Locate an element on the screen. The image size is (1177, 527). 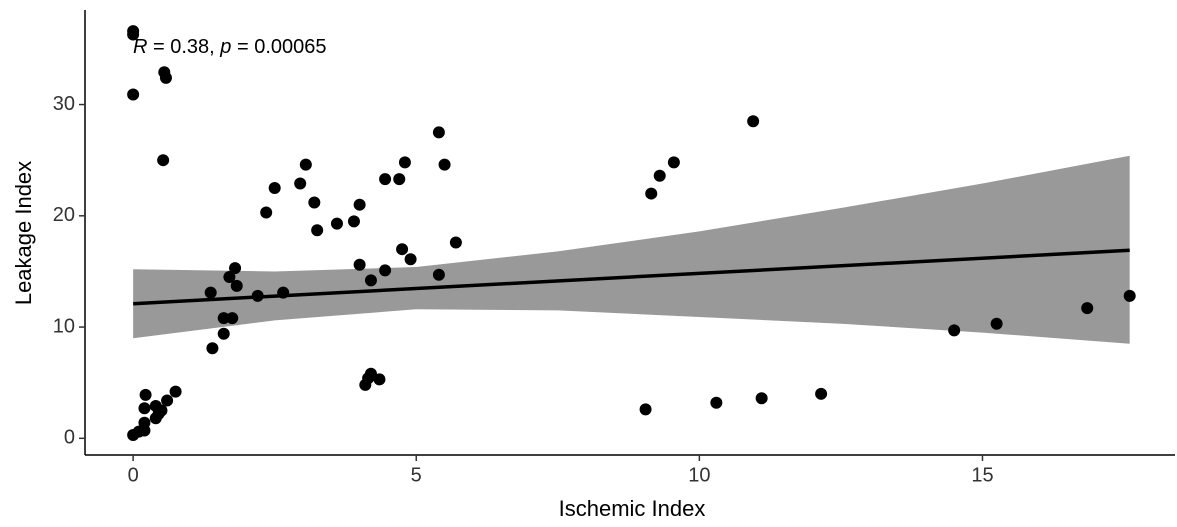
x-tick-label: 0 is located at coordinates (133, 475).